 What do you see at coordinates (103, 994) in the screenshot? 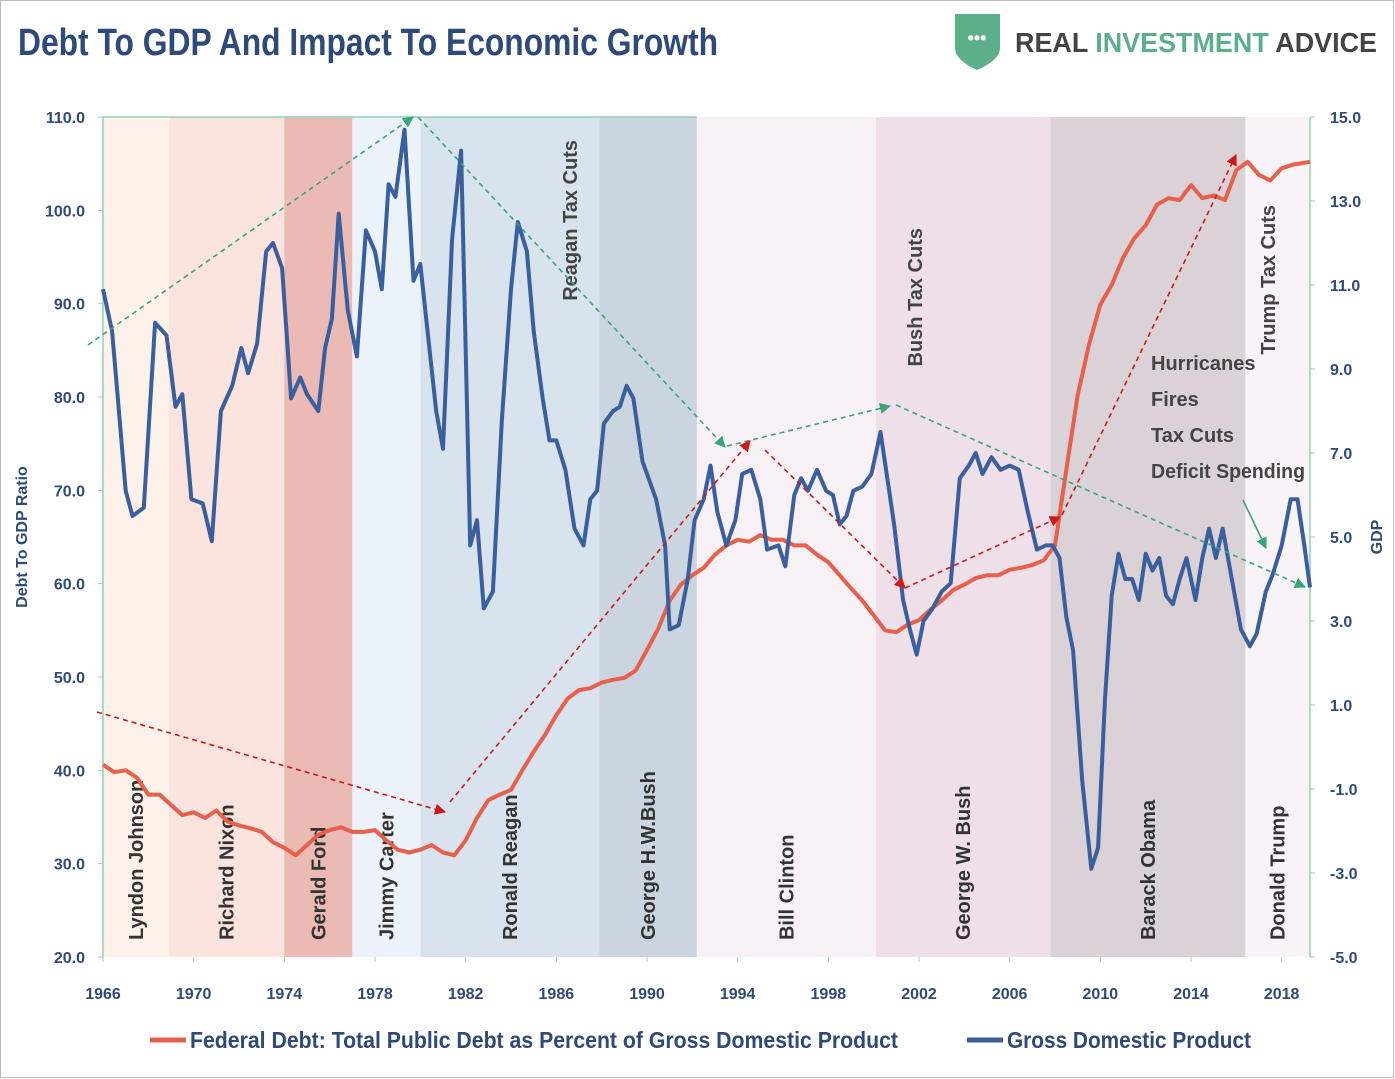
I see `x-tick-label: 1966` at bounding box center [103, 994].